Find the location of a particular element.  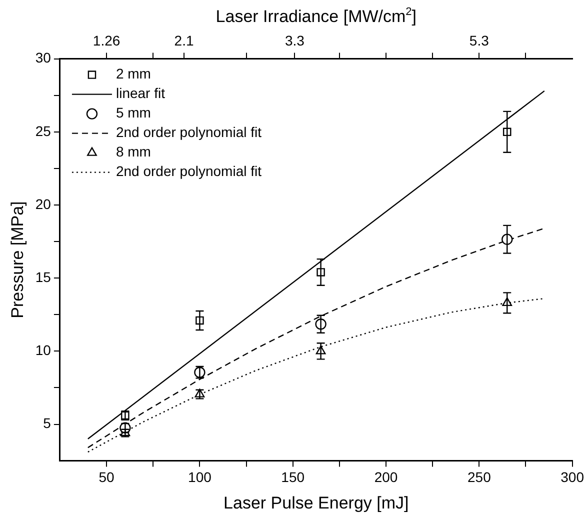

x2-tick-label: 2.1 is located at coordinates (184, 40).